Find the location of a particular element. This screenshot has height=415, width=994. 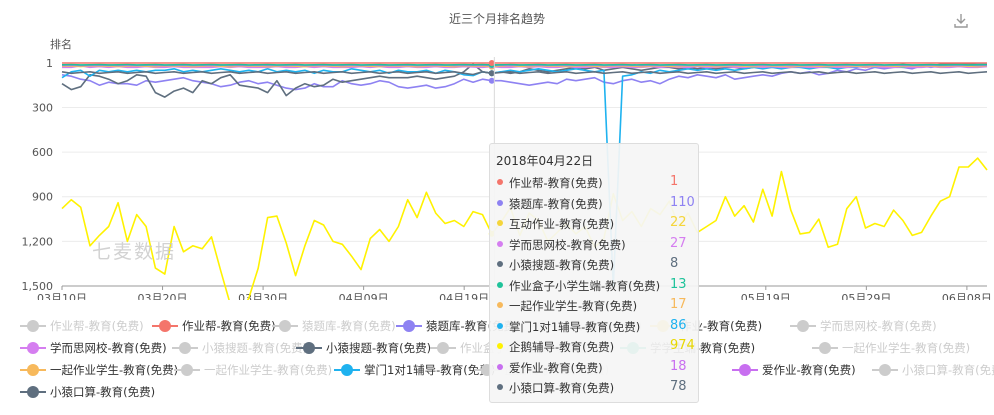

tooltip-series-value: 1 is located at coordinates (674, 181).